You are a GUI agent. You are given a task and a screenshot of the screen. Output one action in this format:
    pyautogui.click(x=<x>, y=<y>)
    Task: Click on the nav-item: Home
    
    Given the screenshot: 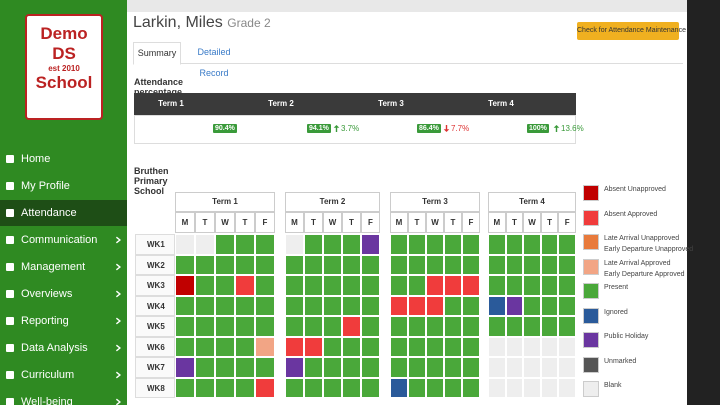 What is the action you would take?
    pyautogui.click(x=63, y=159)
    